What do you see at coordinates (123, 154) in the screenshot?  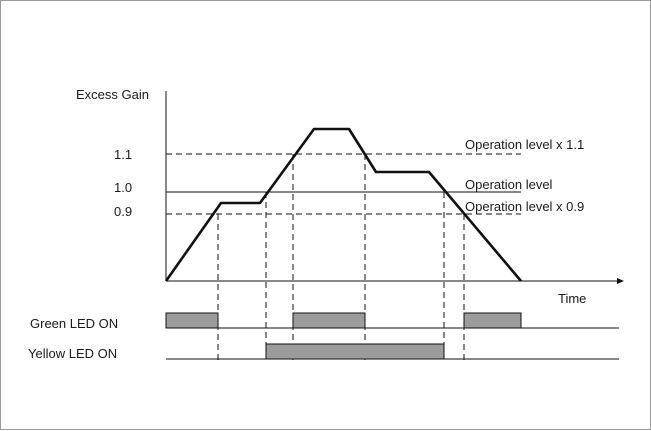 I see `tick-label-1-1: 1.1` at bounding box center [123, 154].